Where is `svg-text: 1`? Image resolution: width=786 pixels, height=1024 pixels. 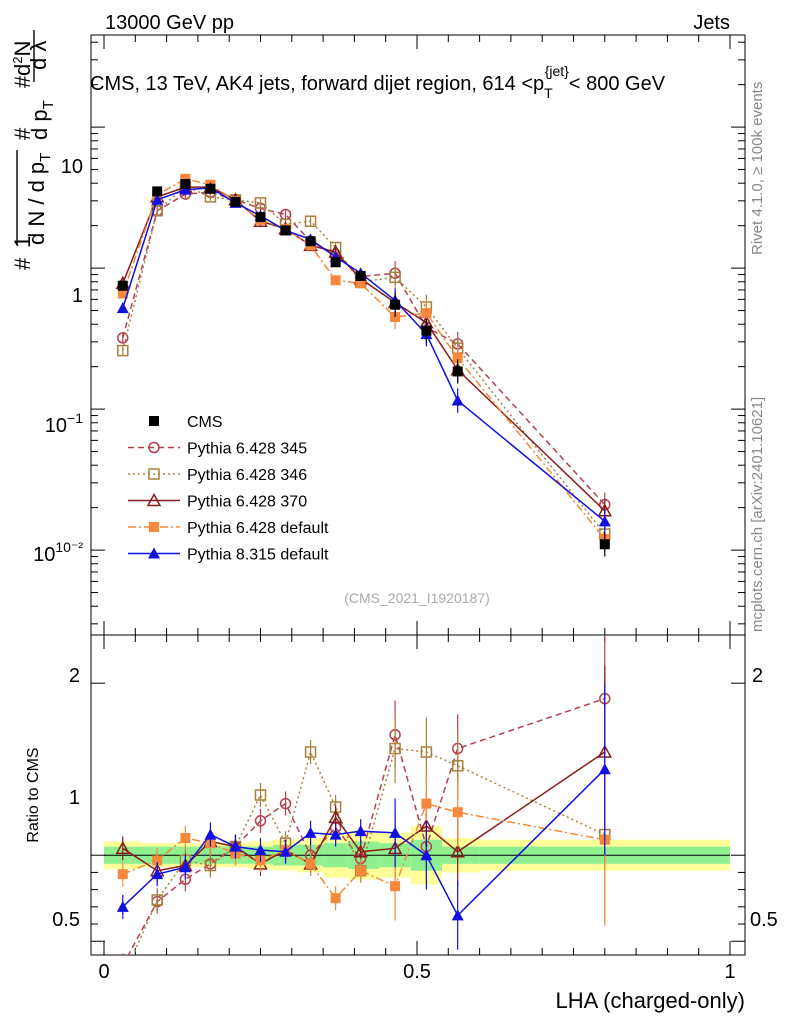 svg-text: 1 is located at coordinates (22, 242).